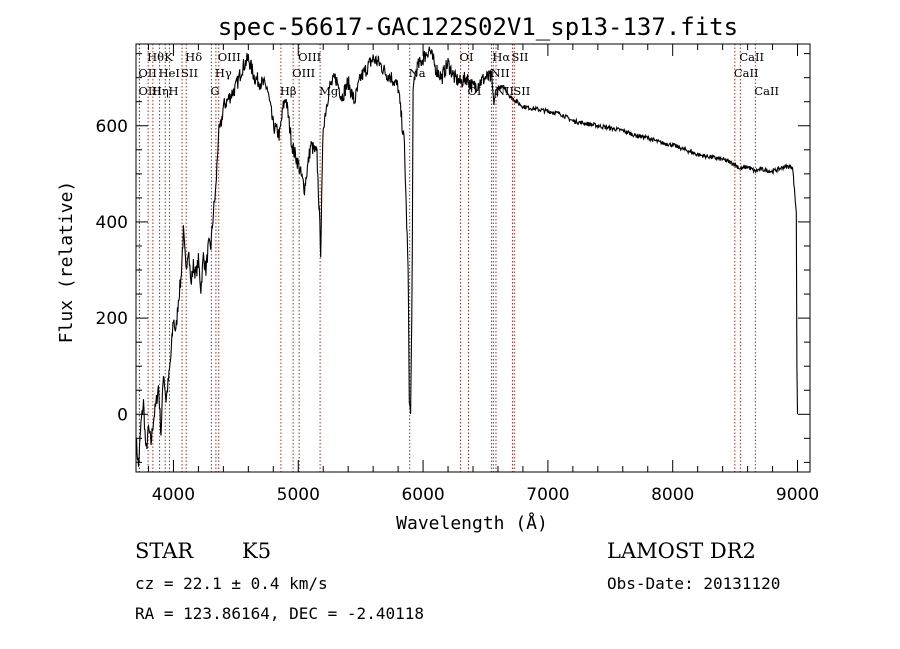  Describe the element at coordinates (160, 91) in the screenshot. I see `spectral-line-label: Hη` at that location.